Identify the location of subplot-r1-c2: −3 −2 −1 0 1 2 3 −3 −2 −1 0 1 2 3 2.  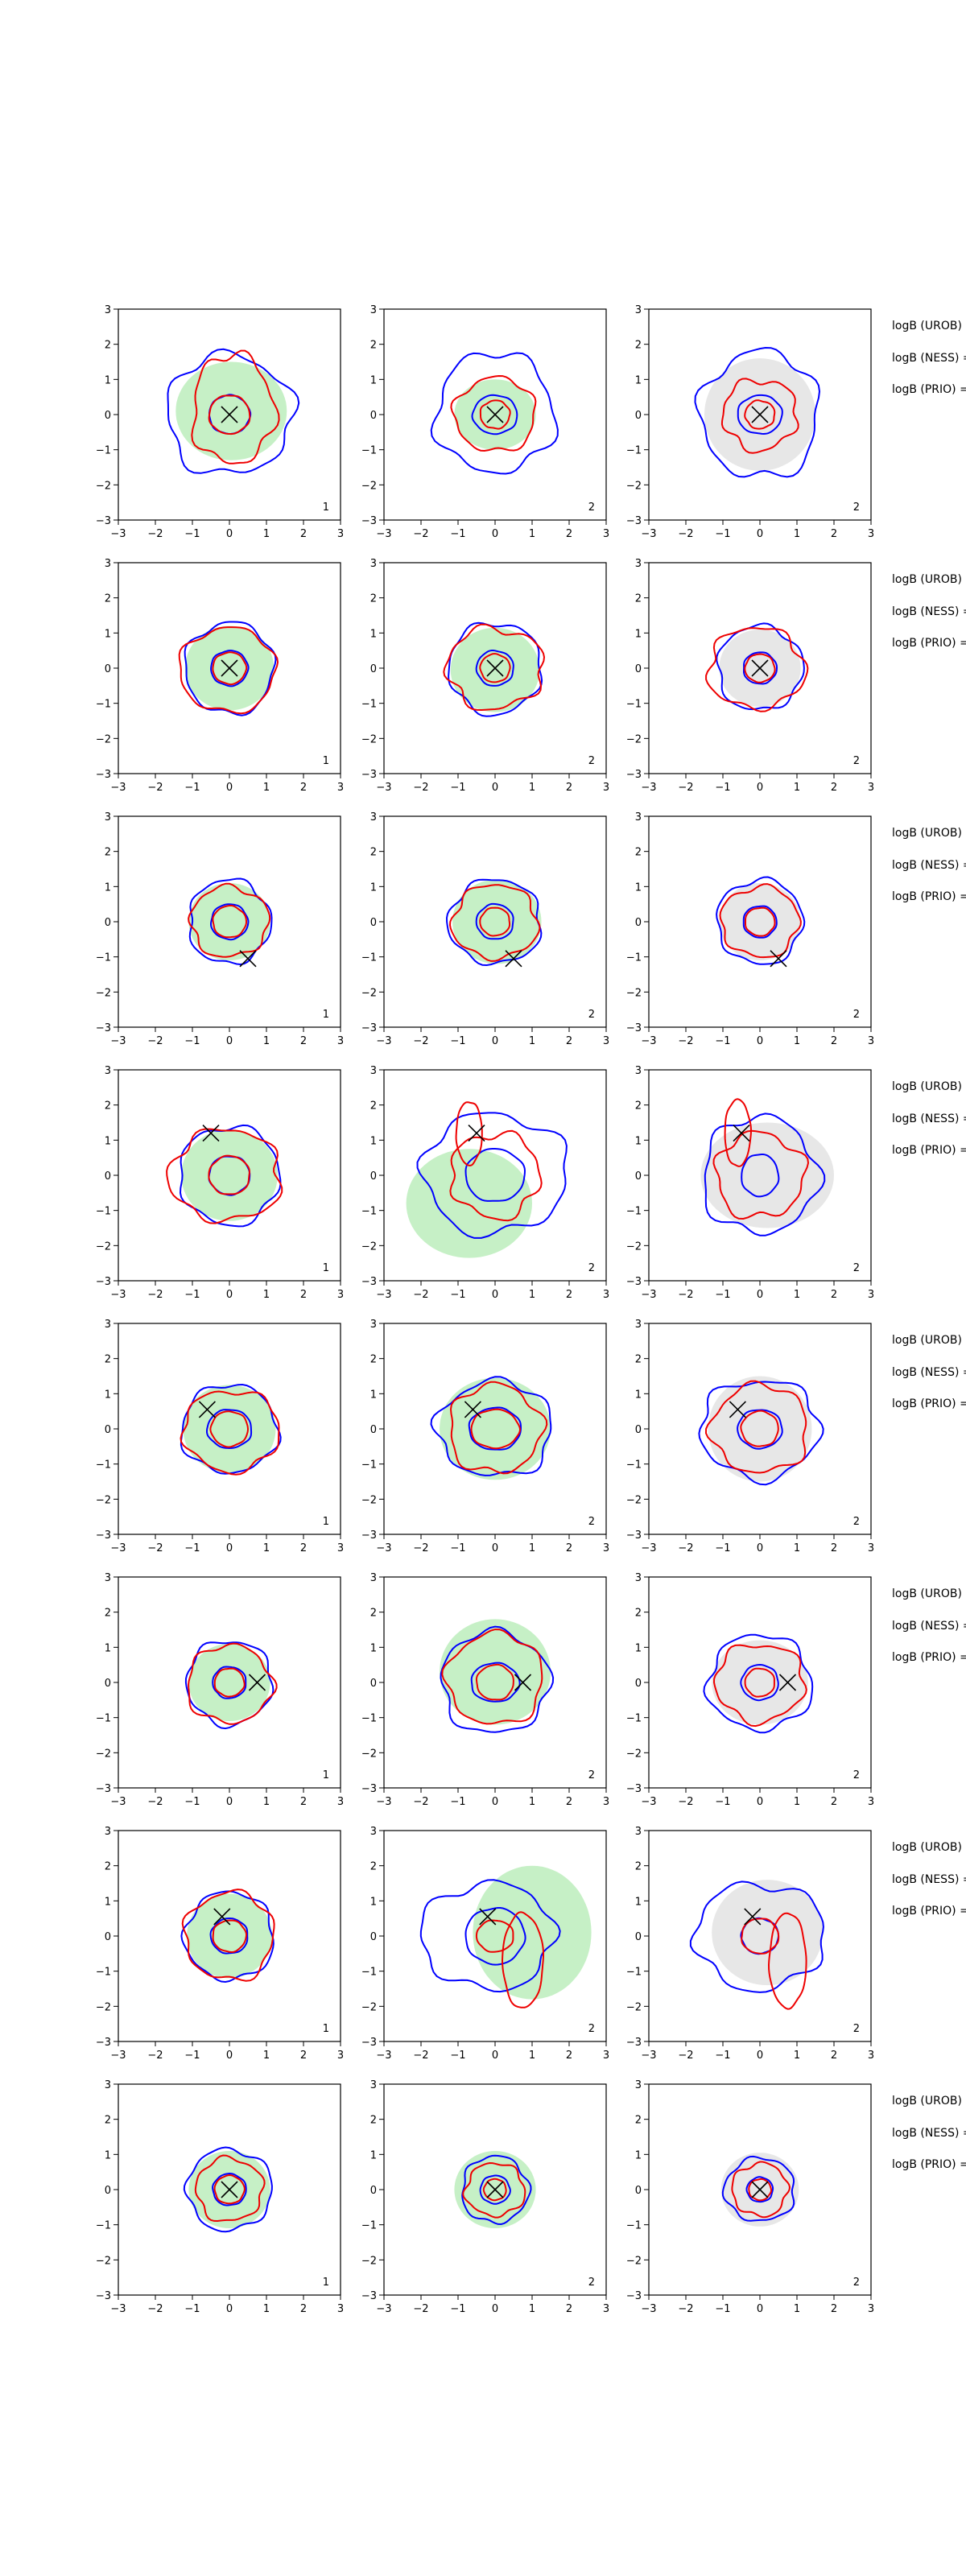
(485, 422).